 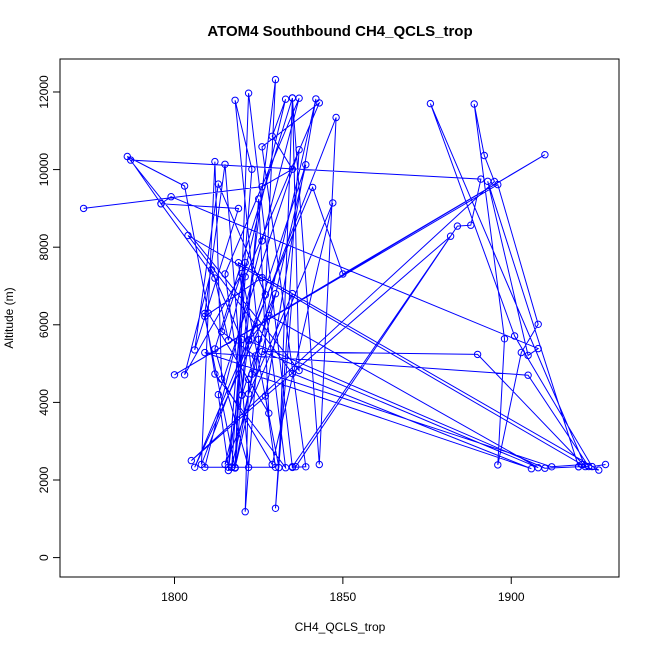 I want to click on x-tick-label: 1900, so click(x=511, y=597).